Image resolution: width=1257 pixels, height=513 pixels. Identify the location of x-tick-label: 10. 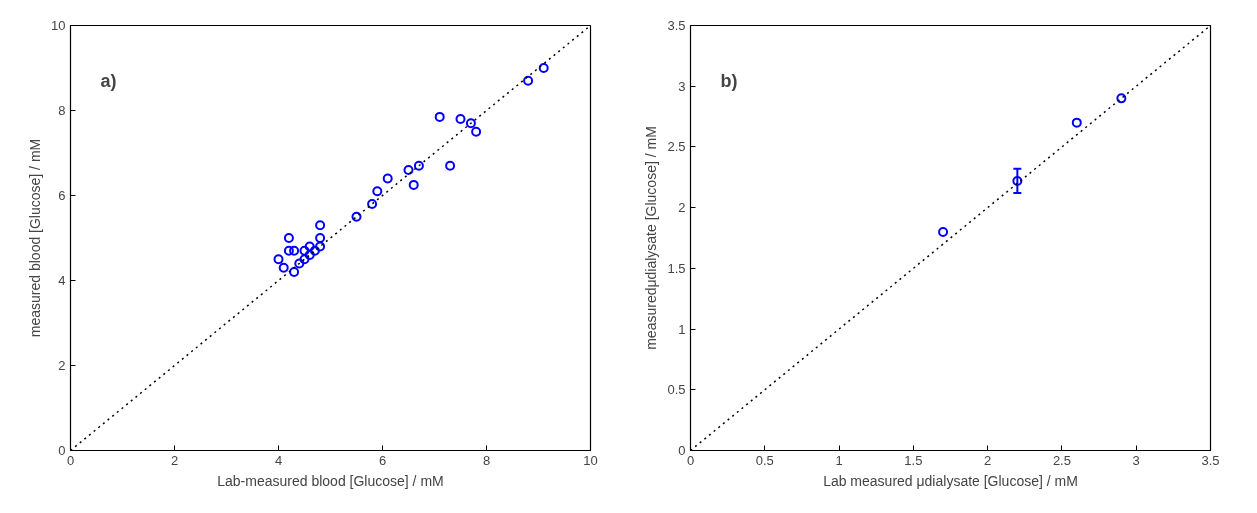
(590, 460).